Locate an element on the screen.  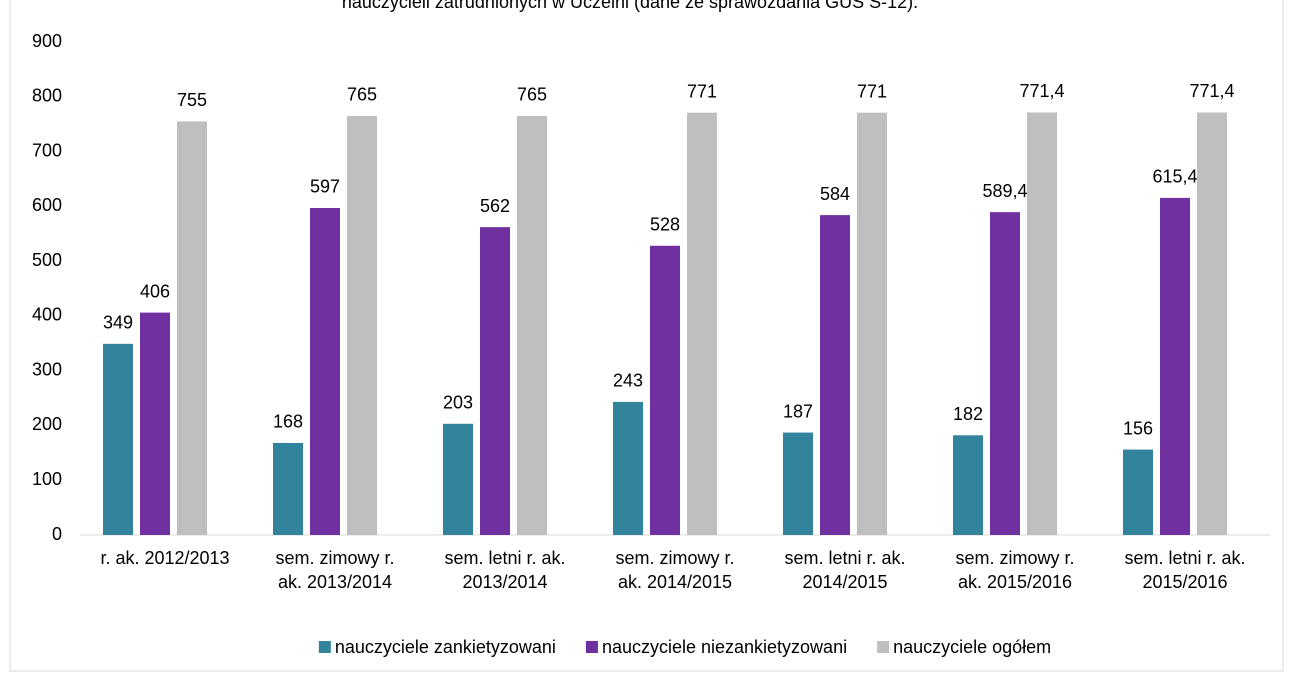
x-tick-label: r. ak. 2012/2013 is located at coordinates (164, 558).